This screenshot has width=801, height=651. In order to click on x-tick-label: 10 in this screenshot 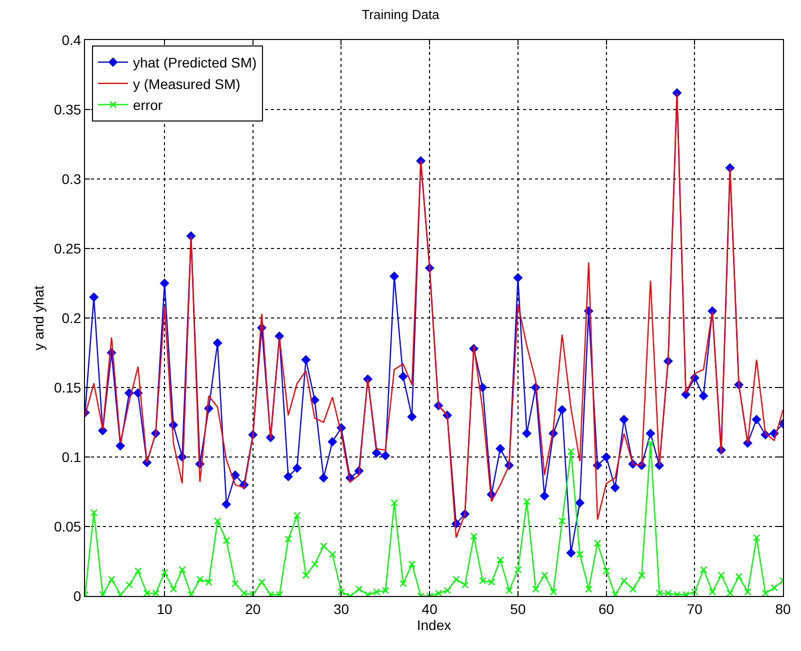, I will do `click(164, 608)`.